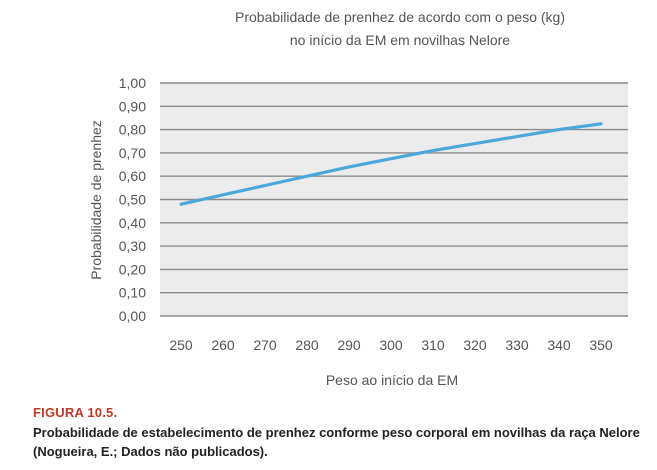 The width and height of the screenshot is (657, 470). Describe the element at coordinates (132, 269) in the screenshot. I see `y-tick-label: 0,20` at that location.